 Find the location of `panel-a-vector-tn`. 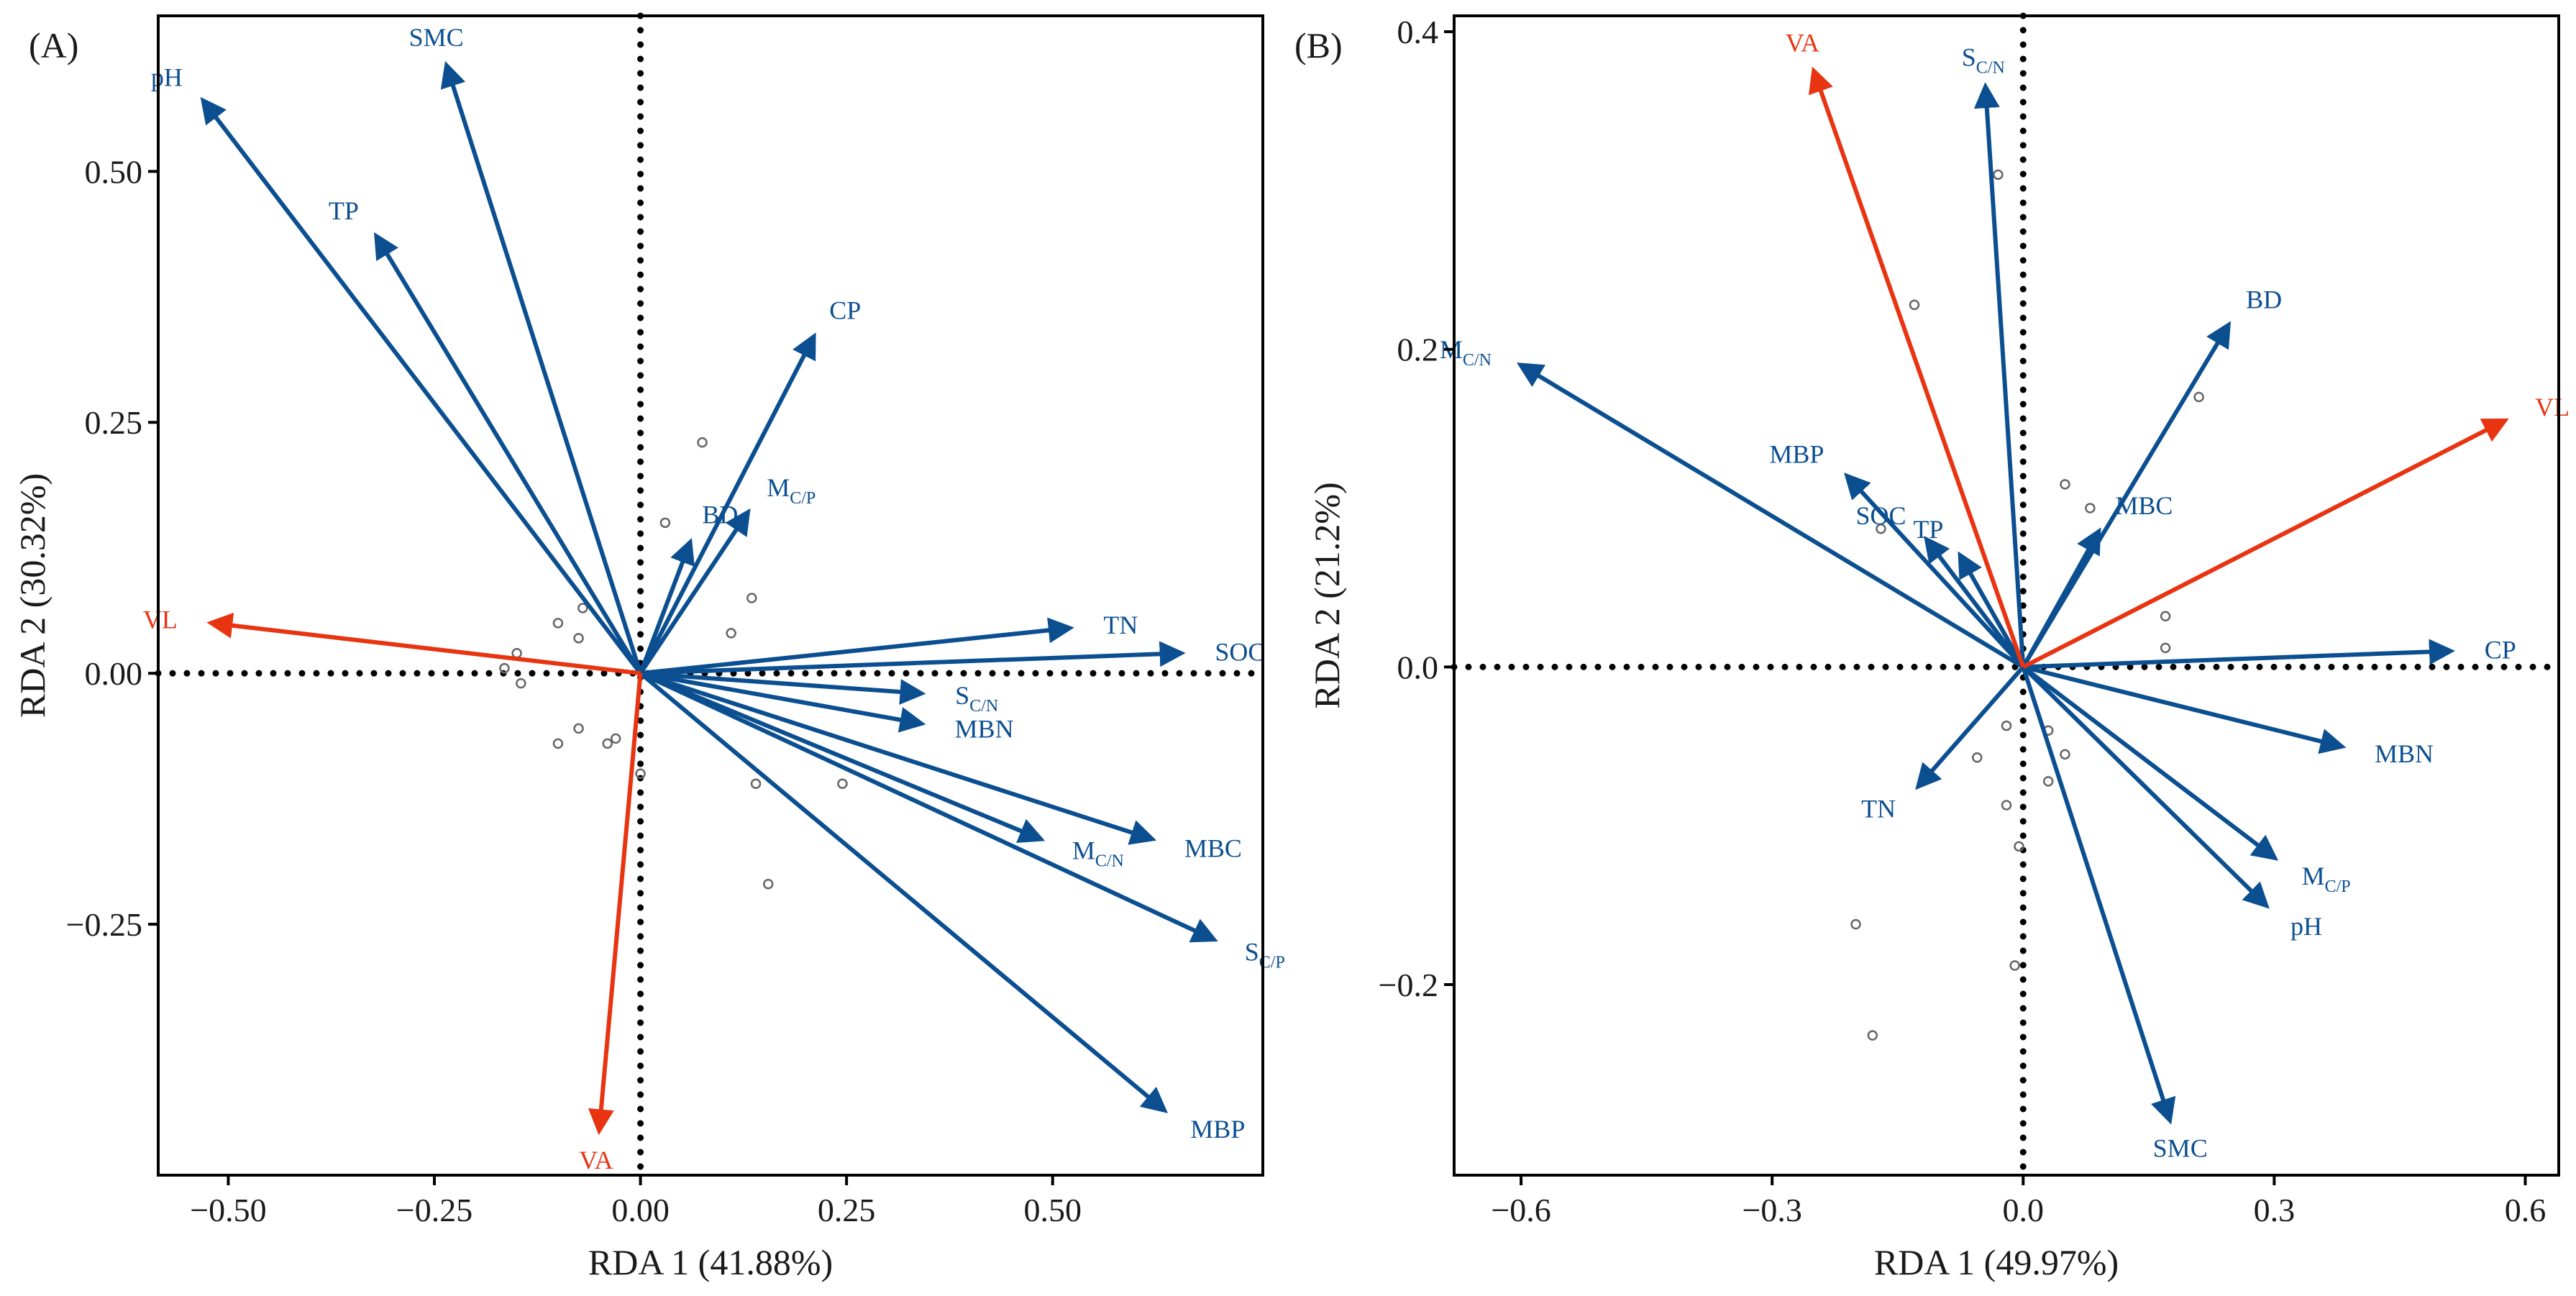

panel-a-vector-tn is located at coordinates (857, 646).